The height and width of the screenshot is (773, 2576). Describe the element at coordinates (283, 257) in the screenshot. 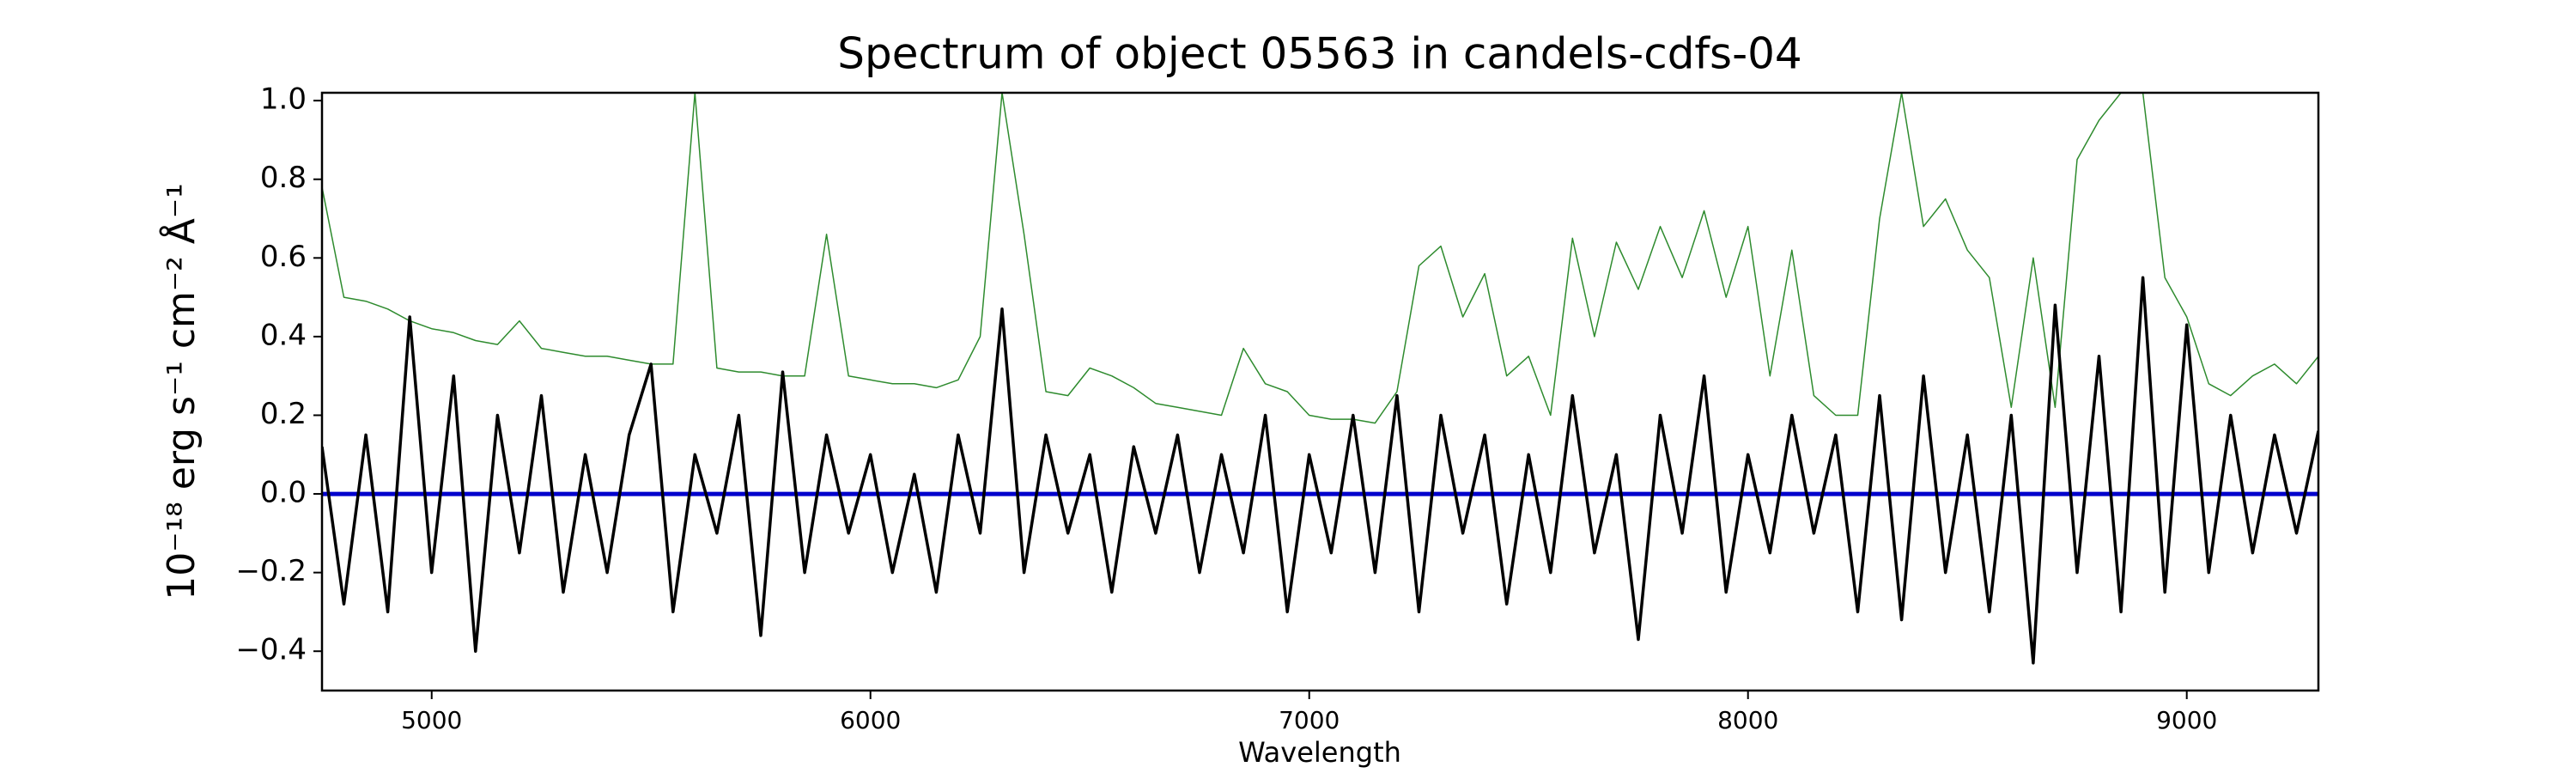

I see `y-tick-label: 0.6` at that location.